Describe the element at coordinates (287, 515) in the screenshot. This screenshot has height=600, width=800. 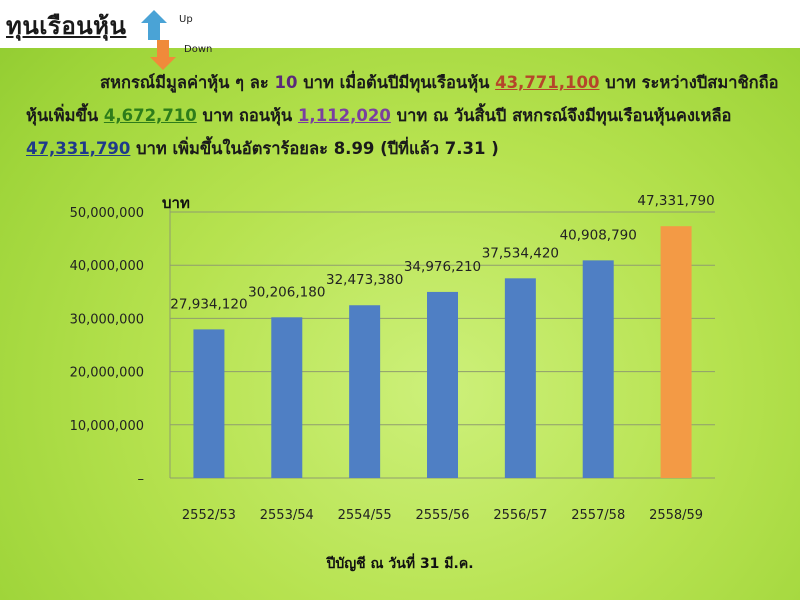
I see `x-tick-label: 2553/54` at that location.